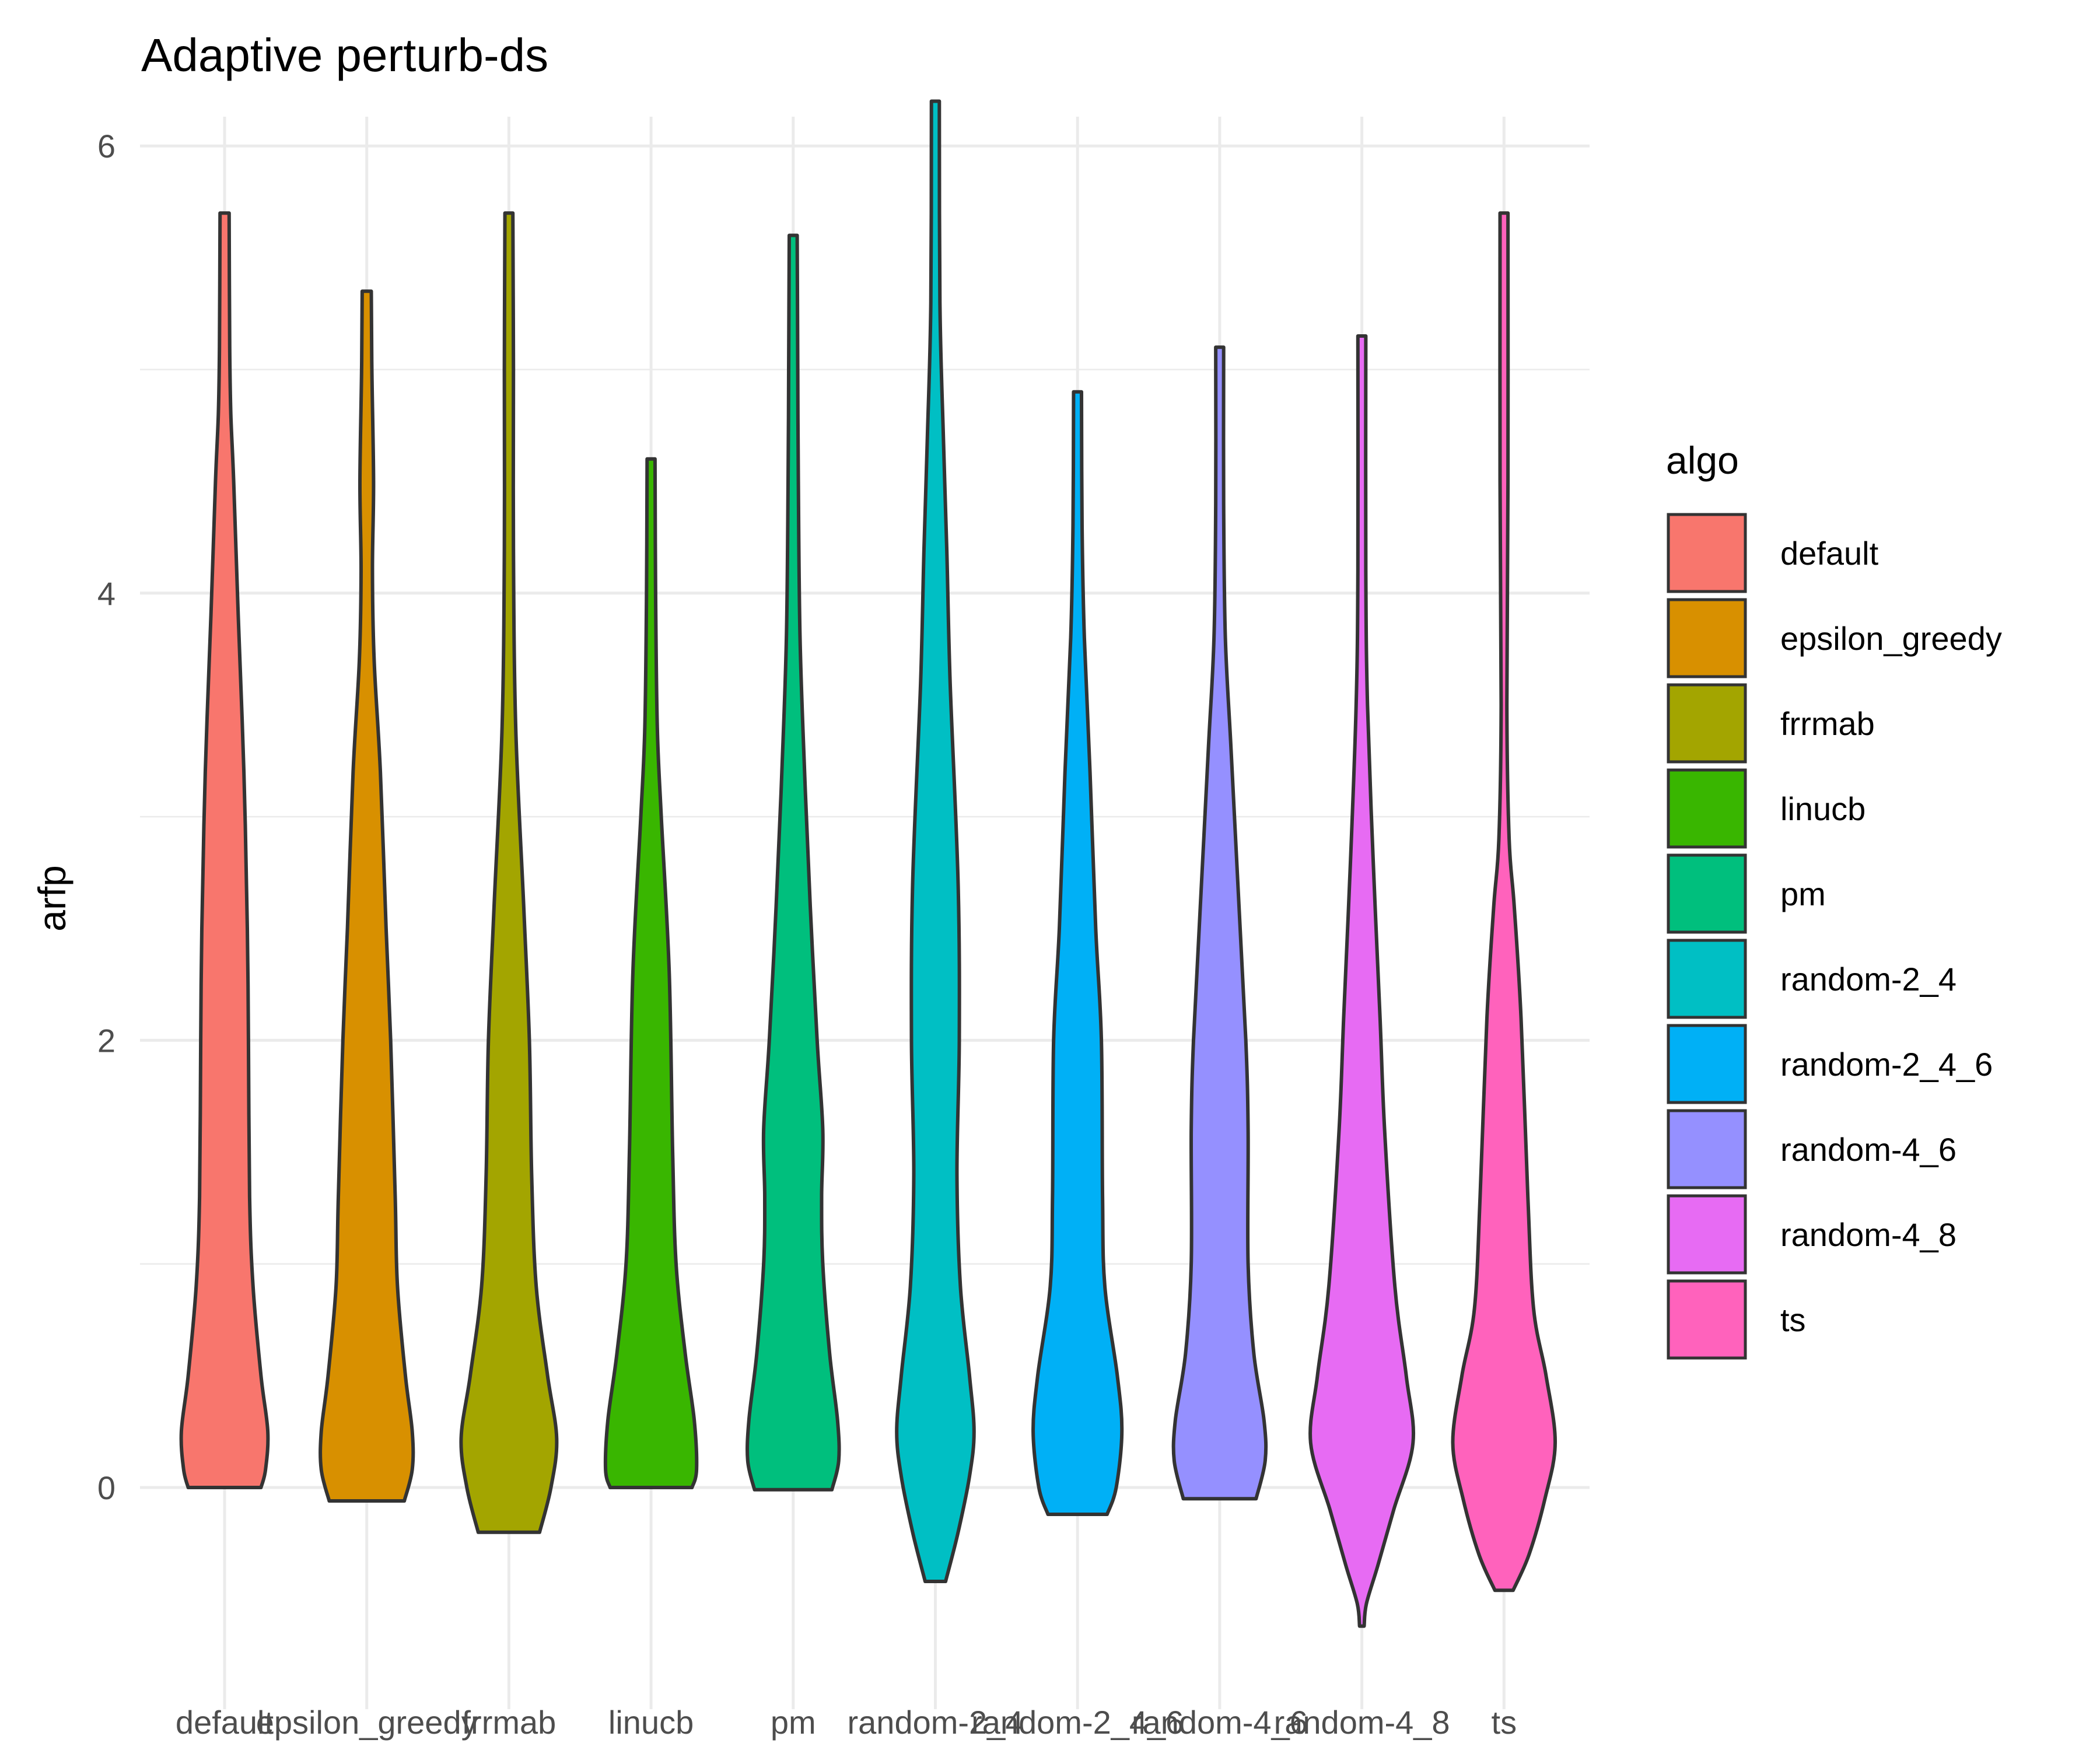 The image size is (2100, 1750). I want to click on x-tick-label: random-4_8, so click(1362, 1722).